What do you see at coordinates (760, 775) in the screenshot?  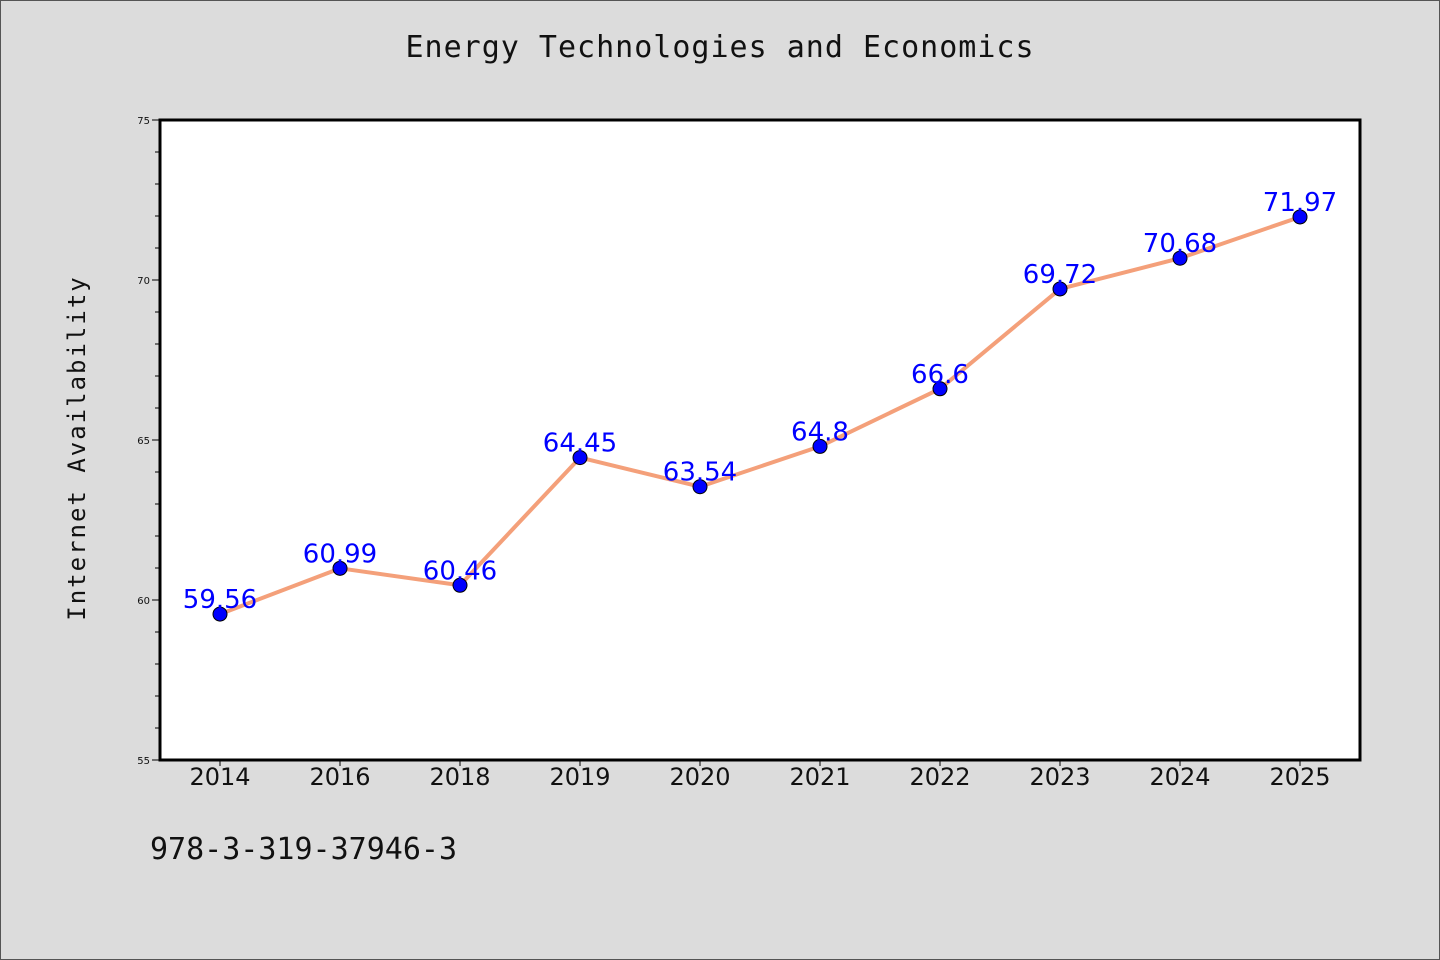 I see `x-axis: 2014 2016 2018 2019 2020 2021 2022 2023 2024 2025` at bounding box center [760, 775].